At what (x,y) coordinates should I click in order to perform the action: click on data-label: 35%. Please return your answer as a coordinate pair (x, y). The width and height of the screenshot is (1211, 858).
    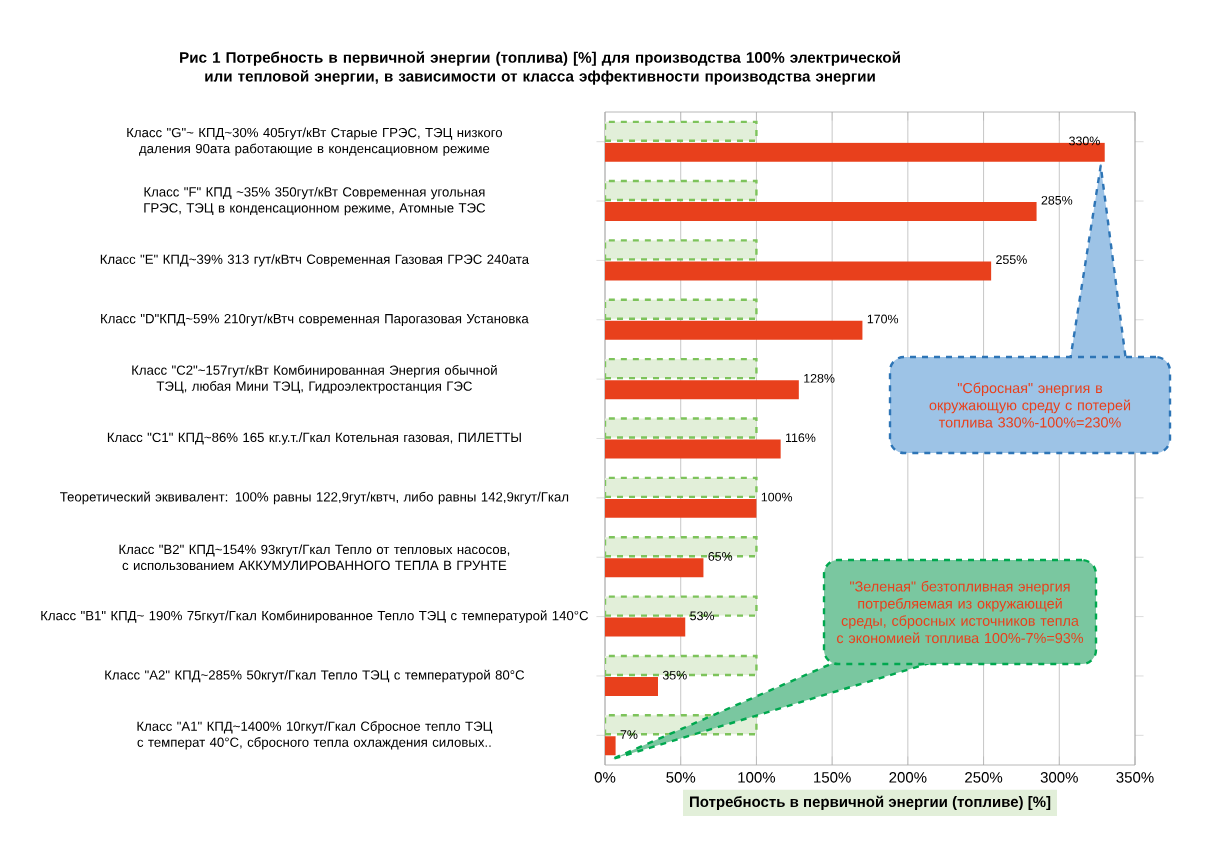
    Looking at the image, I should click on (674, 675).